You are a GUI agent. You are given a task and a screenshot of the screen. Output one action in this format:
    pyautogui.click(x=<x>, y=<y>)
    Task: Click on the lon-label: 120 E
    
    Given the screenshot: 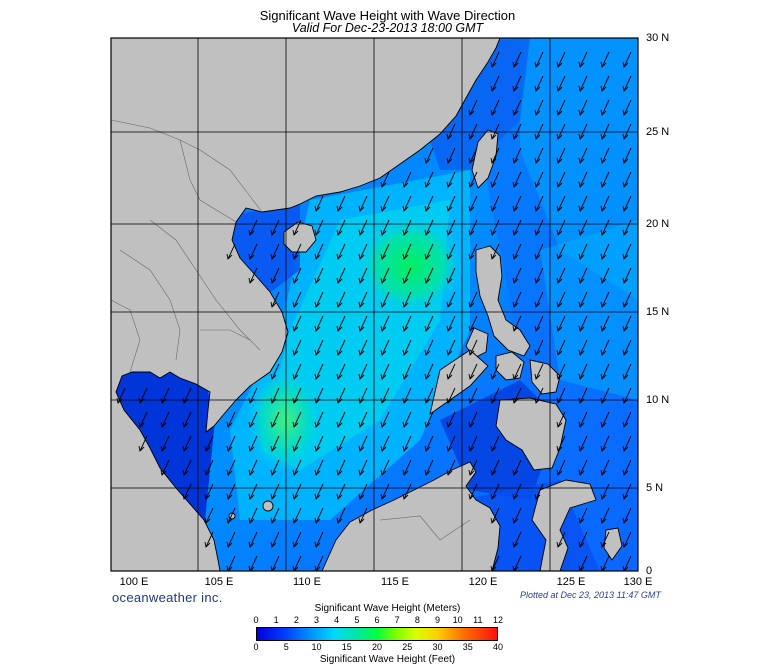 What is the action you would take?
    pyautogui.click(x=483, y=582)
    